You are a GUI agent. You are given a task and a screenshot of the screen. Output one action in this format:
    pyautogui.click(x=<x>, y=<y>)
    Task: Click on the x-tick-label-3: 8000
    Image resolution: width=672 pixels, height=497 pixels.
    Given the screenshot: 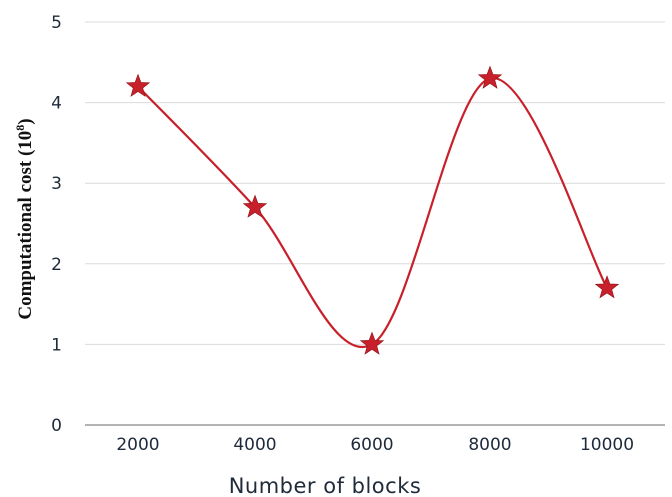 What is the action you would take?
    pyautogui.click(x=489, y=445)
    